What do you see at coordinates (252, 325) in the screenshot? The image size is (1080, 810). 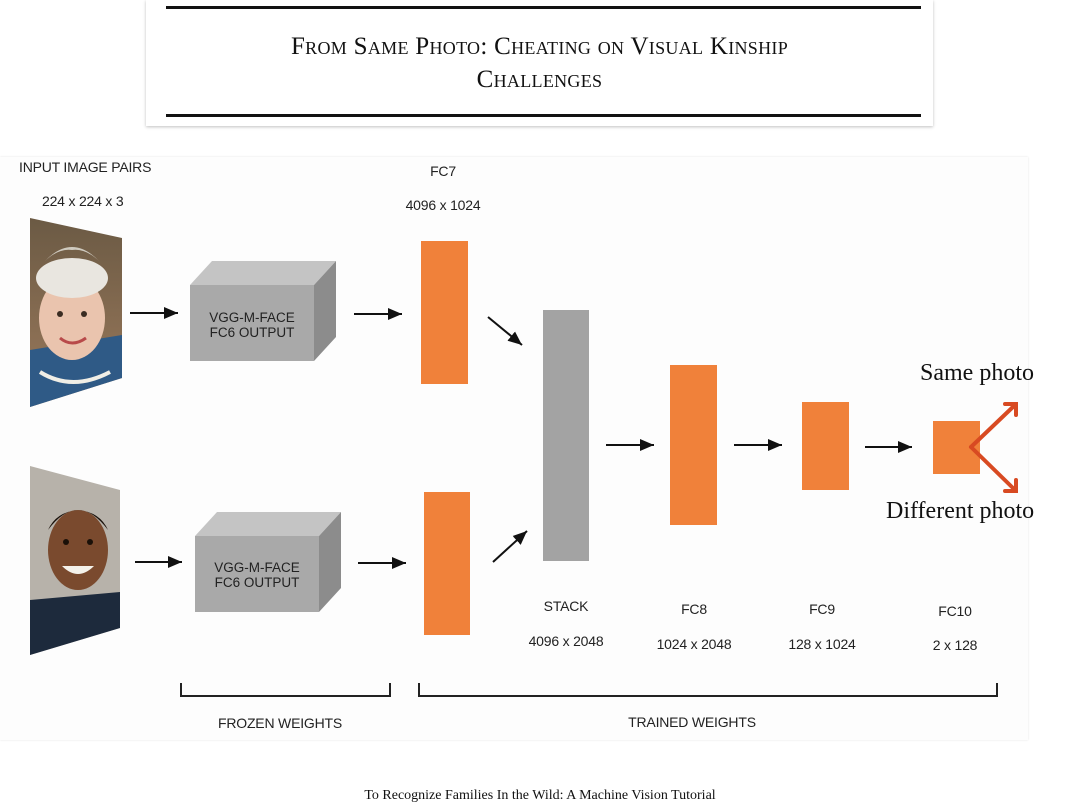 I see `vgg-top-label: VGG-M-FACE FC6 OUTPUT` at bounding box center [252, 325].